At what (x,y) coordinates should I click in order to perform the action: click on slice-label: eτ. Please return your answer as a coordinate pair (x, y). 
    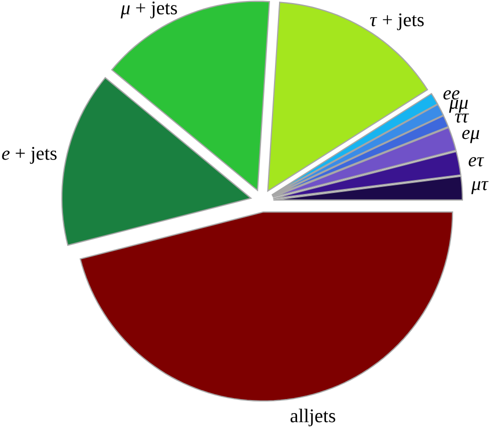
    Looking at the image, I should click on (476, 162).